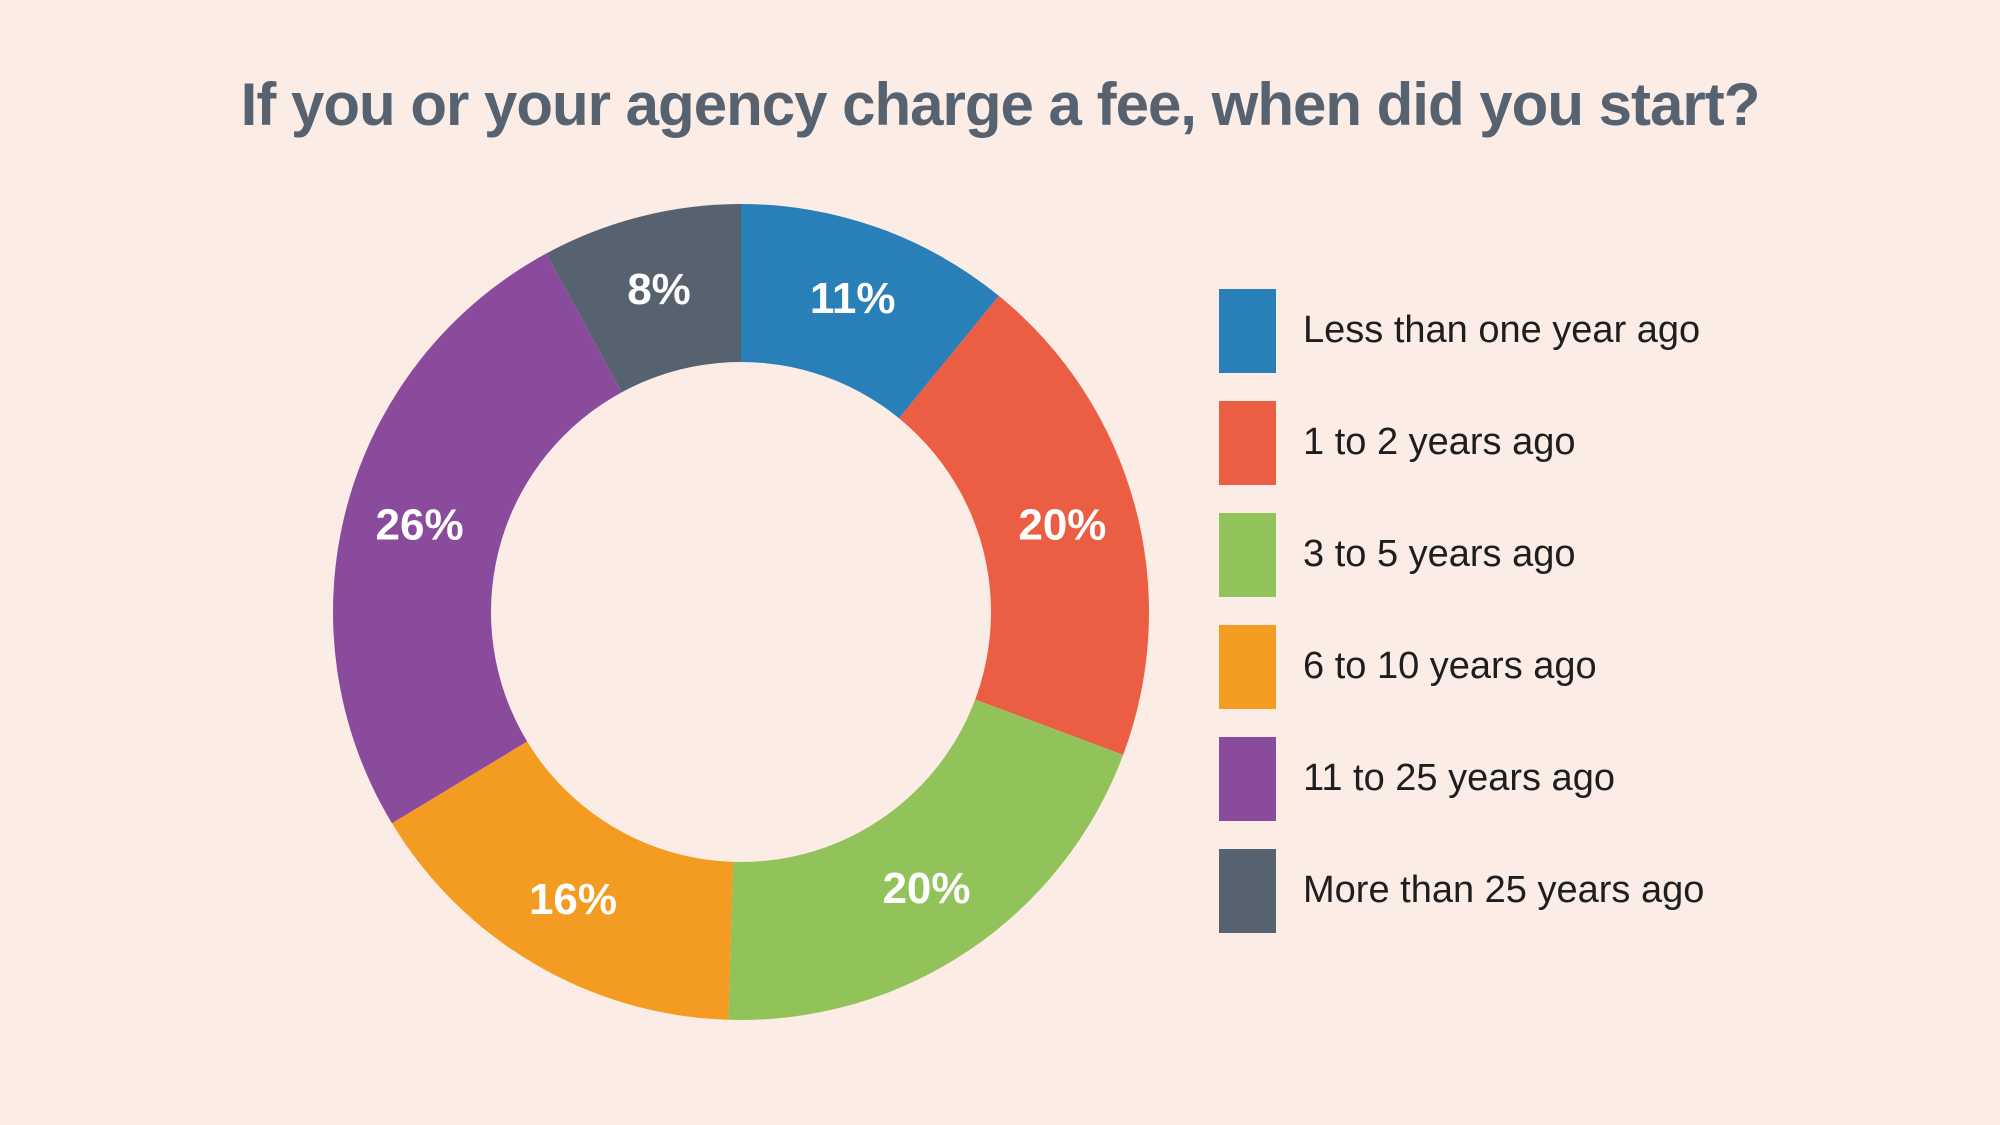 The image size is (2000, 1125). I want to click on legend-label: 3 to 5 years ago, so click(1439, 554).